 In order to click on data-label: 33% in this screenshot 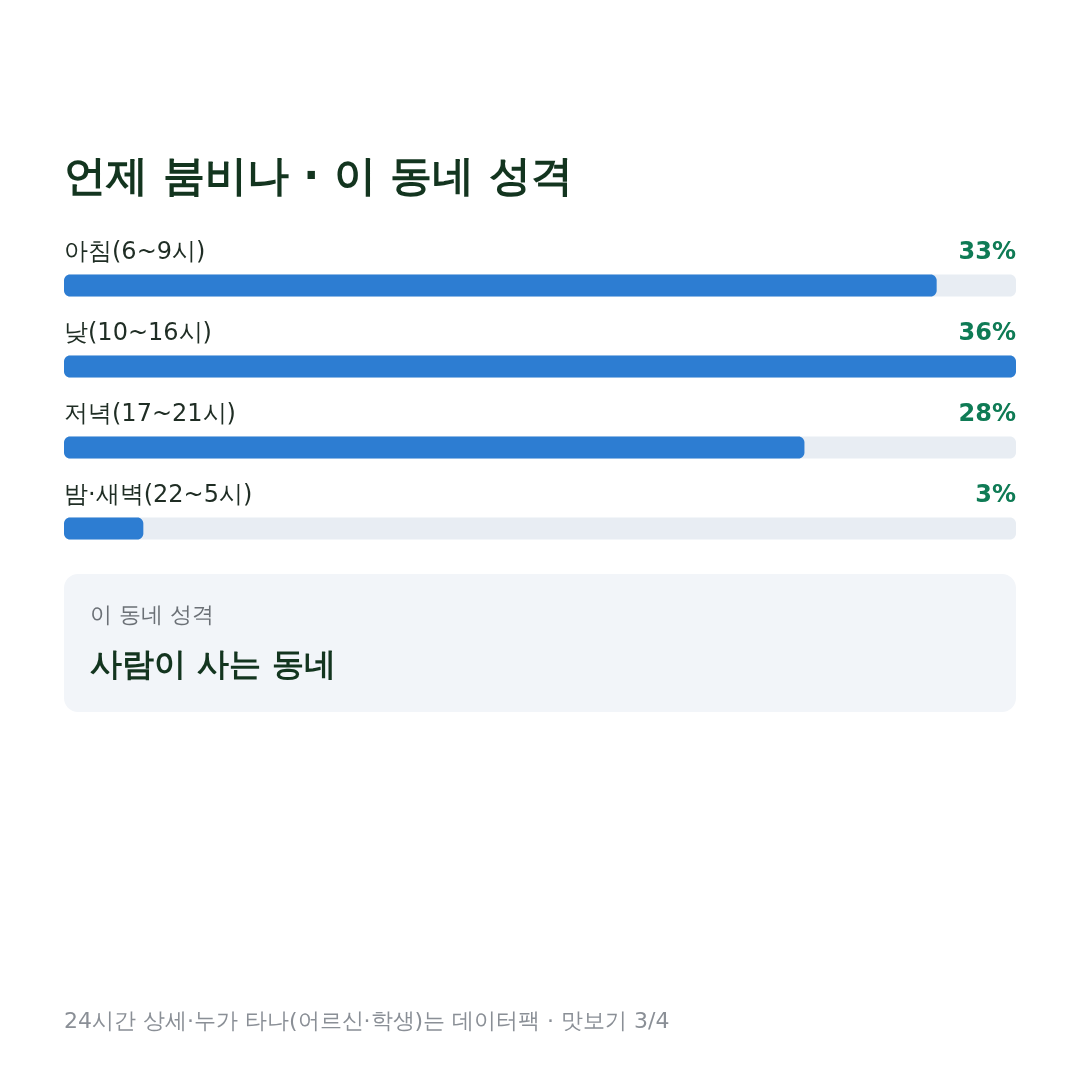, I will do `click(987, 250)`.